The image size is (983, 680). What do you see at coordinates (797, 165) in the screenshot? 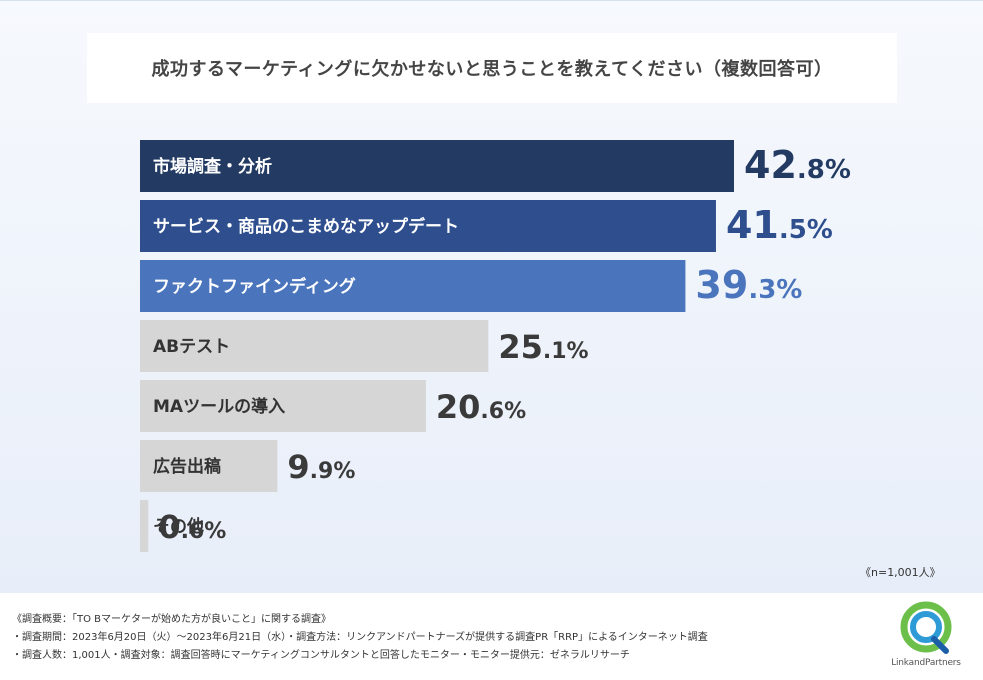
I see `value-label-0: 42.8%` at bounding box center [797, 165].